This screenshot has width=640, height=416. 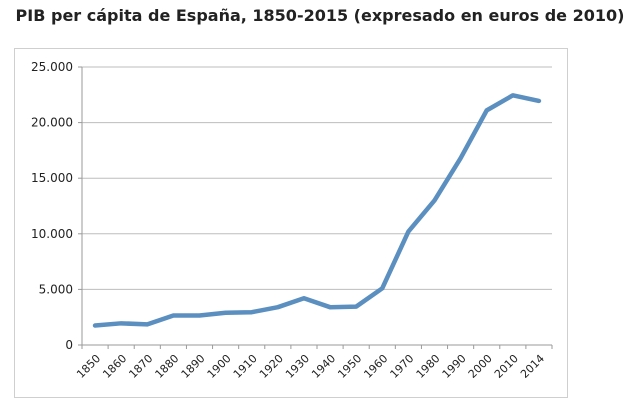 What do you see at coordinates (428, 366) in the screenshot?
I see `x-tick-label: 1980` at bounding box center [428, 366].